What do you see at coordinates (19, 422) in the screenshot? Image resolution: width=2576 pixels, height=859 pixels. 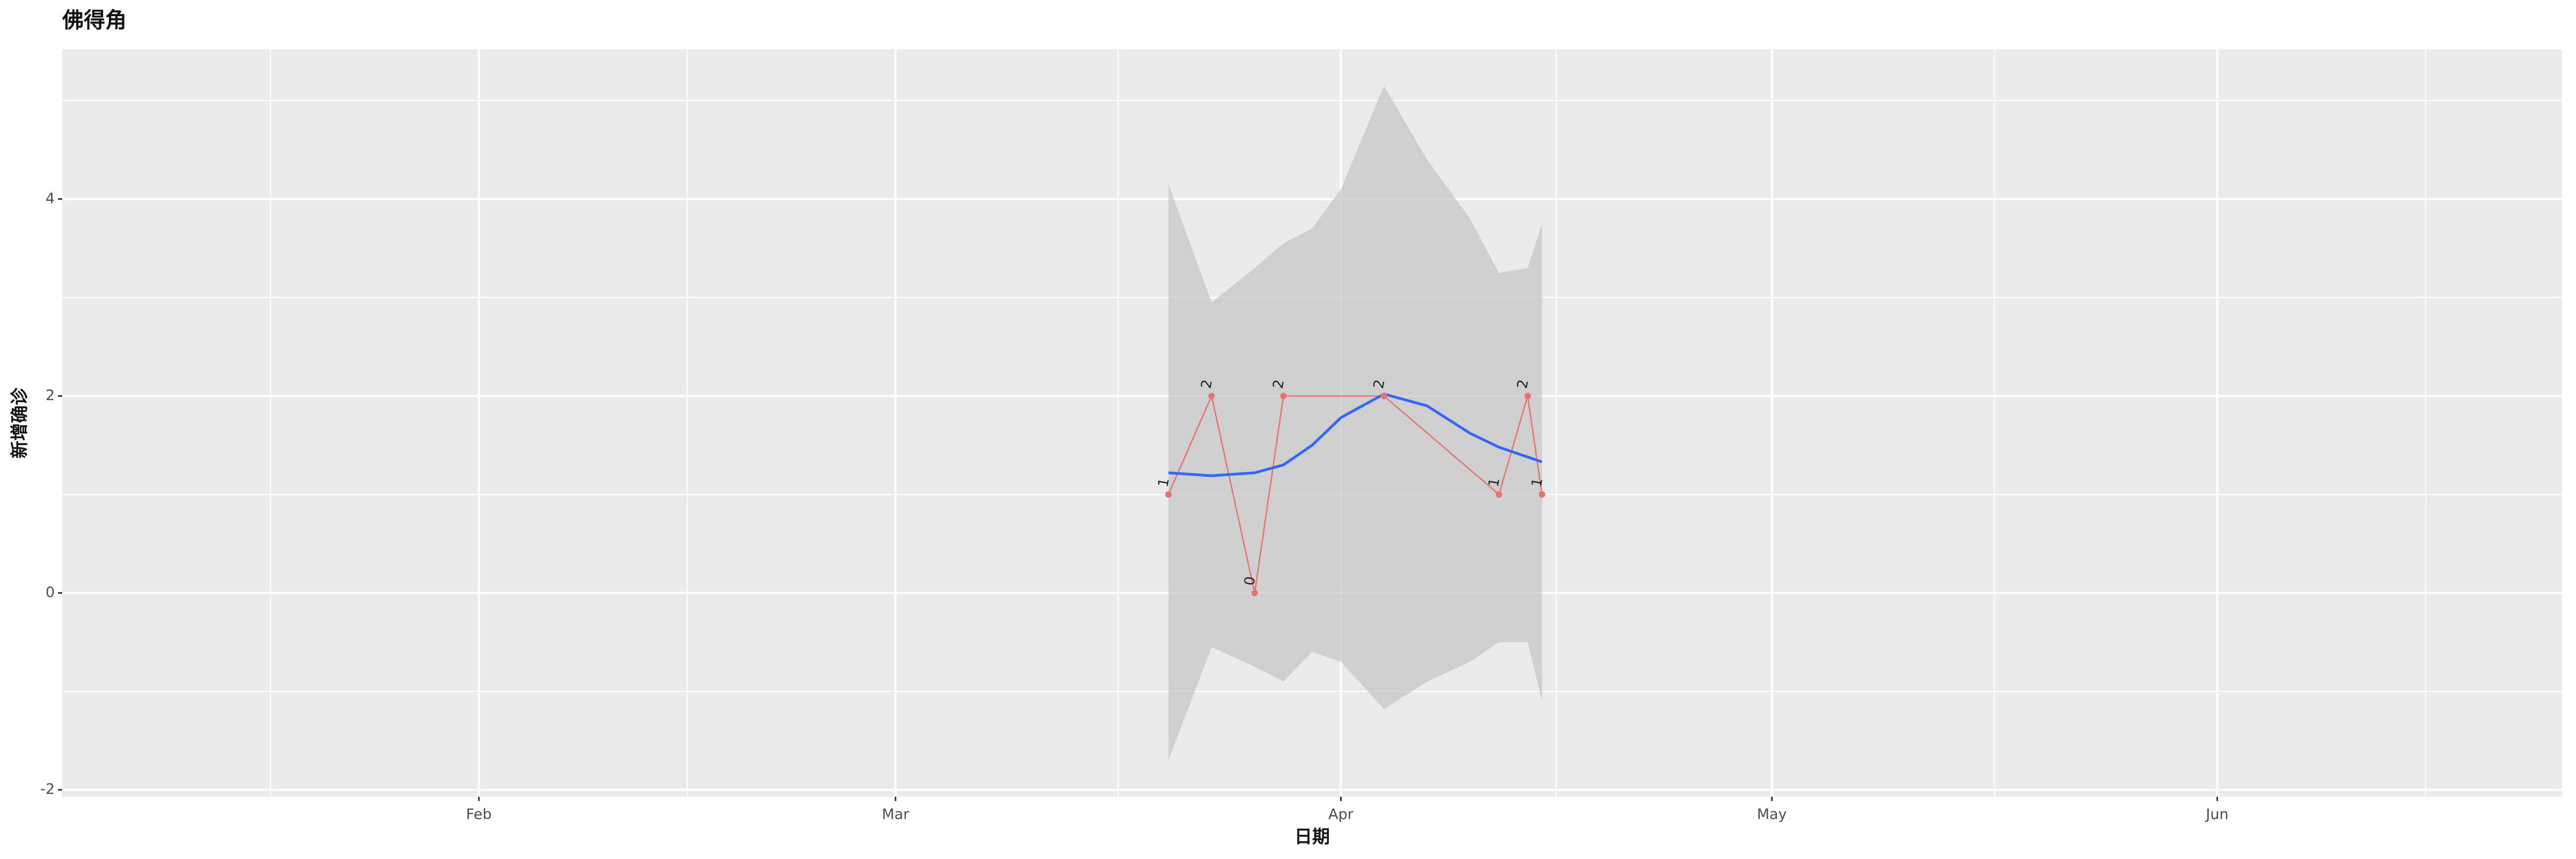 I see `y-axis-label: 新增确诊` at bounding box center [19, 422].